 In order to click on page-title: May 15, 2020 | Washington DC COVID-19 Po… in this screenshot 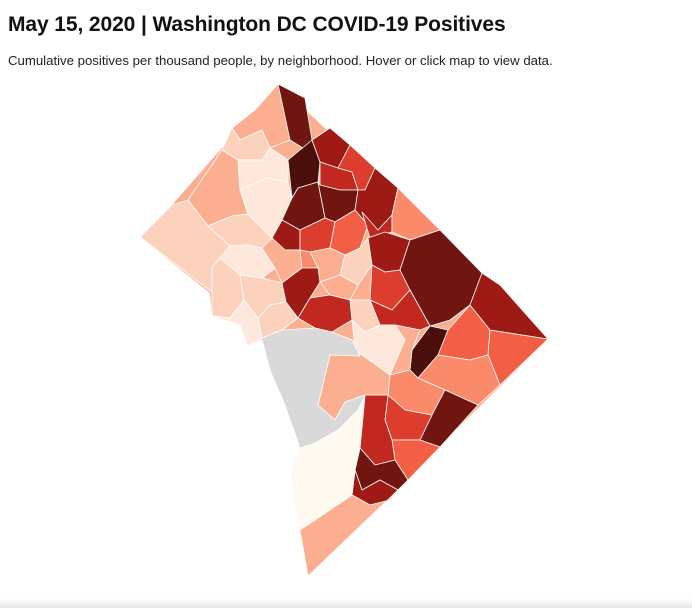, I will do `click(257, 24)`.